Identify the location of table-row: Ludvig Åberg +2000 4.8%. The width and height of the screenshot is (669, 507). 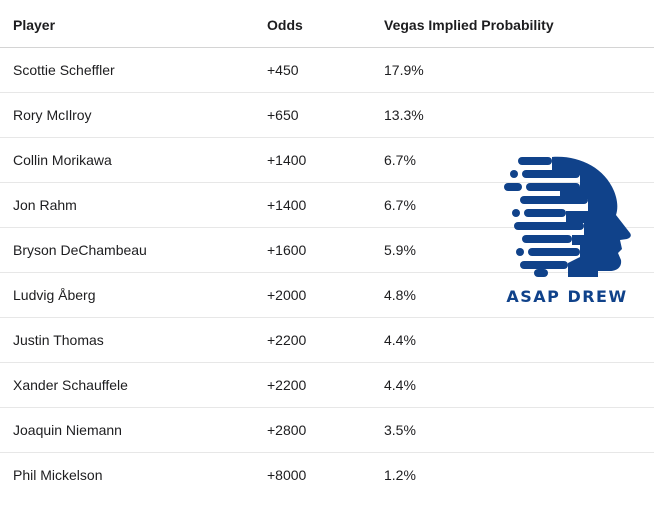
(327, 295).